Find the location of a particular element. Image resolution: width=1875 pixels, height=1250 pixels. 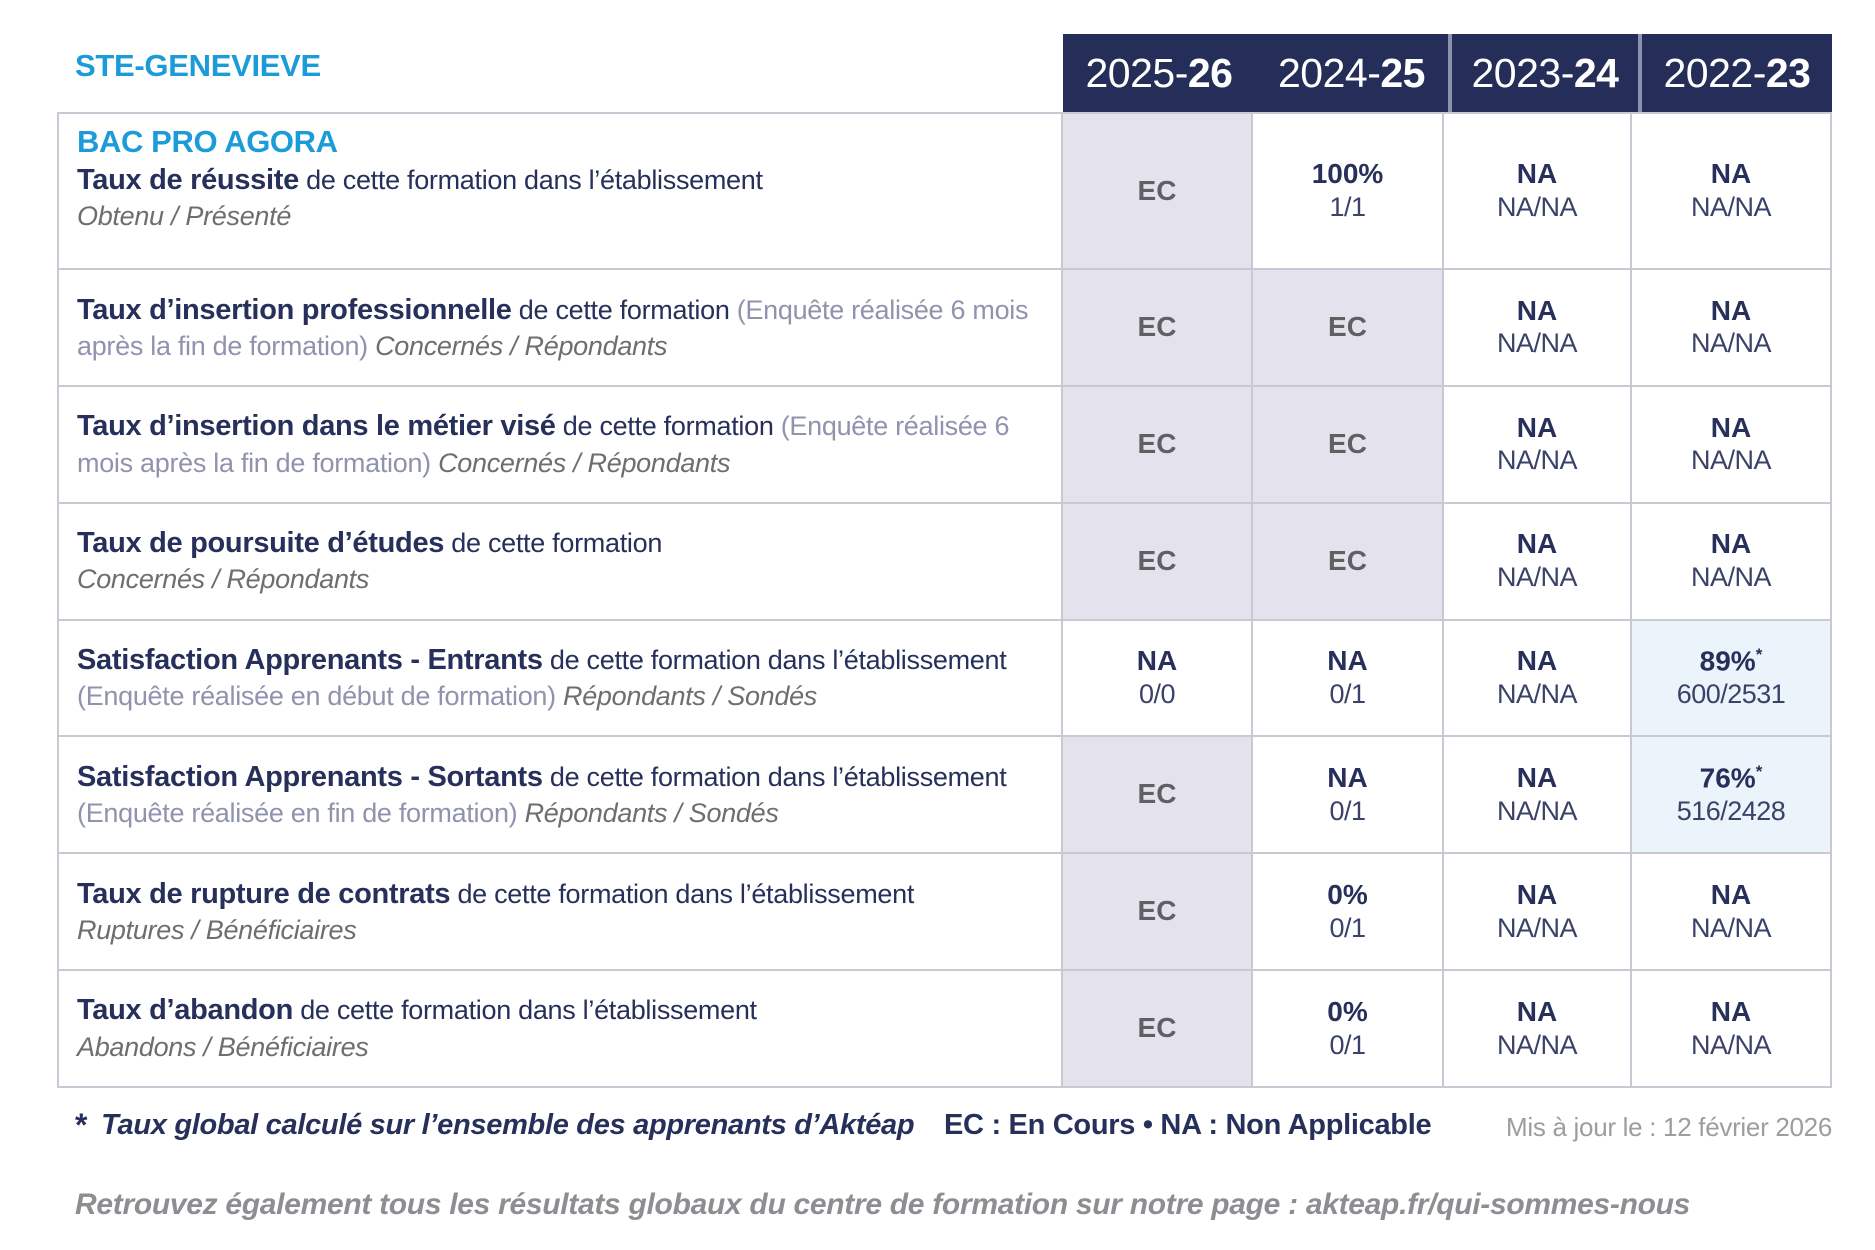

row-sublabel: Concernés / Répondants is located at coordinates (223, 579).